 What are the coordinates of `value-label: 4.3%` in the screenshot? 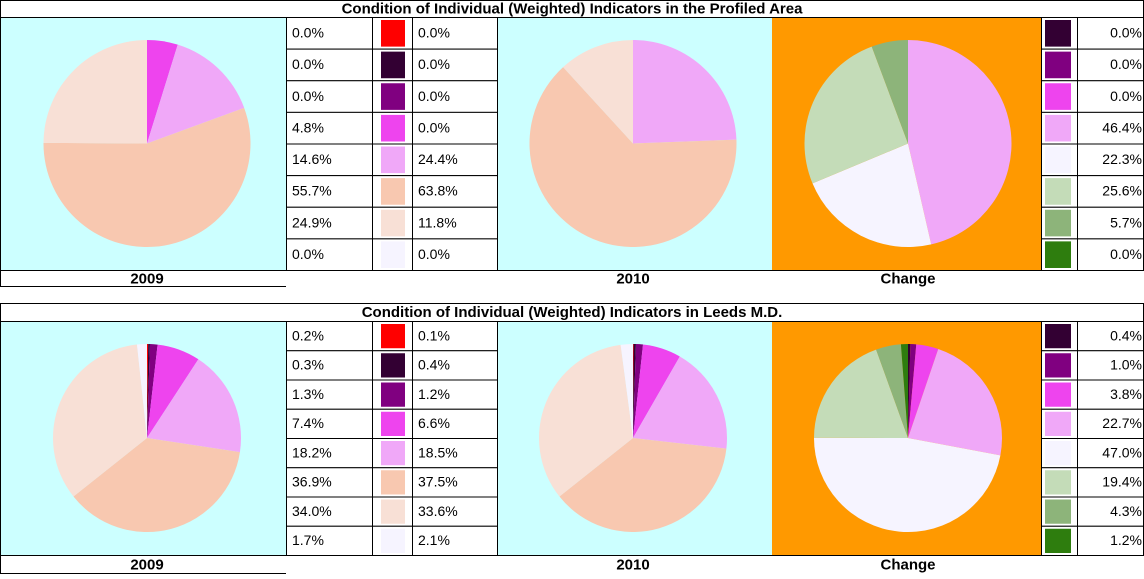 It's located at (1126, 511).